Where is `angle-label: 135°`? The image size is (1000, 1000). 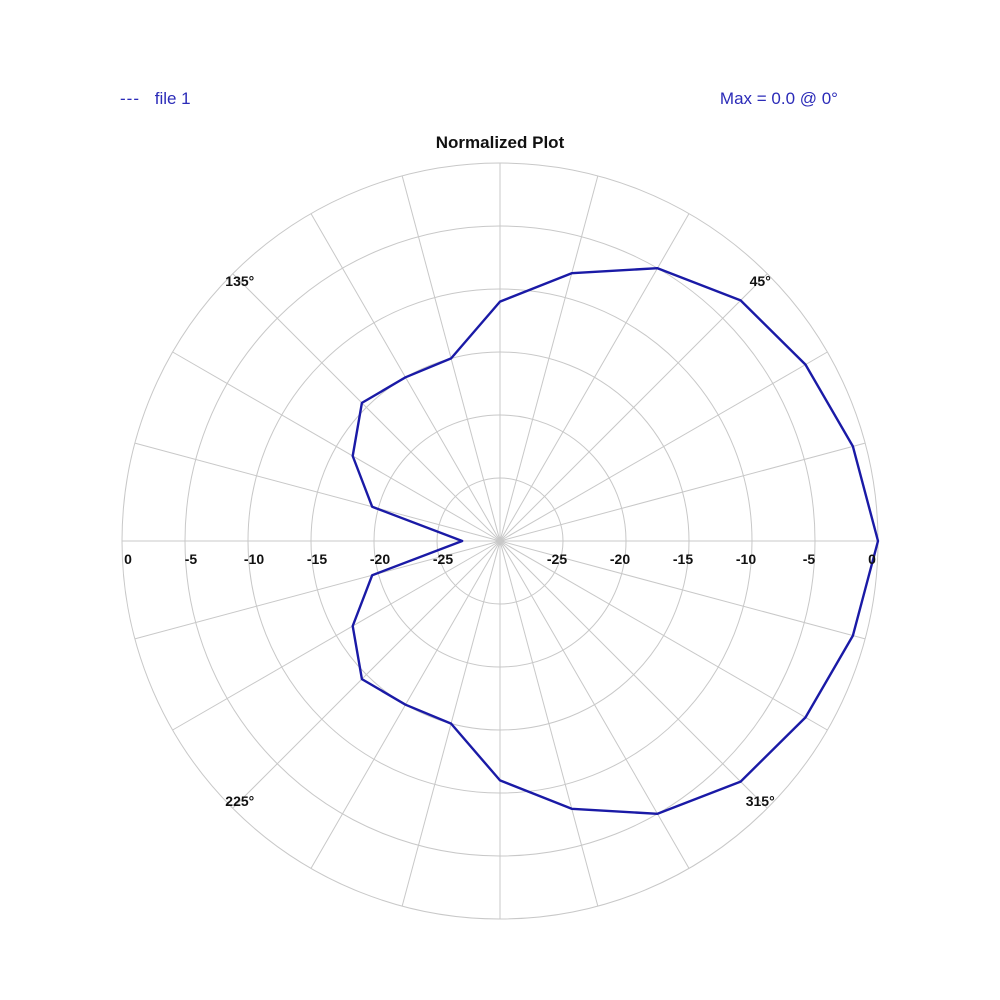
angle-label: 135° is located at coordinates (239, 281).